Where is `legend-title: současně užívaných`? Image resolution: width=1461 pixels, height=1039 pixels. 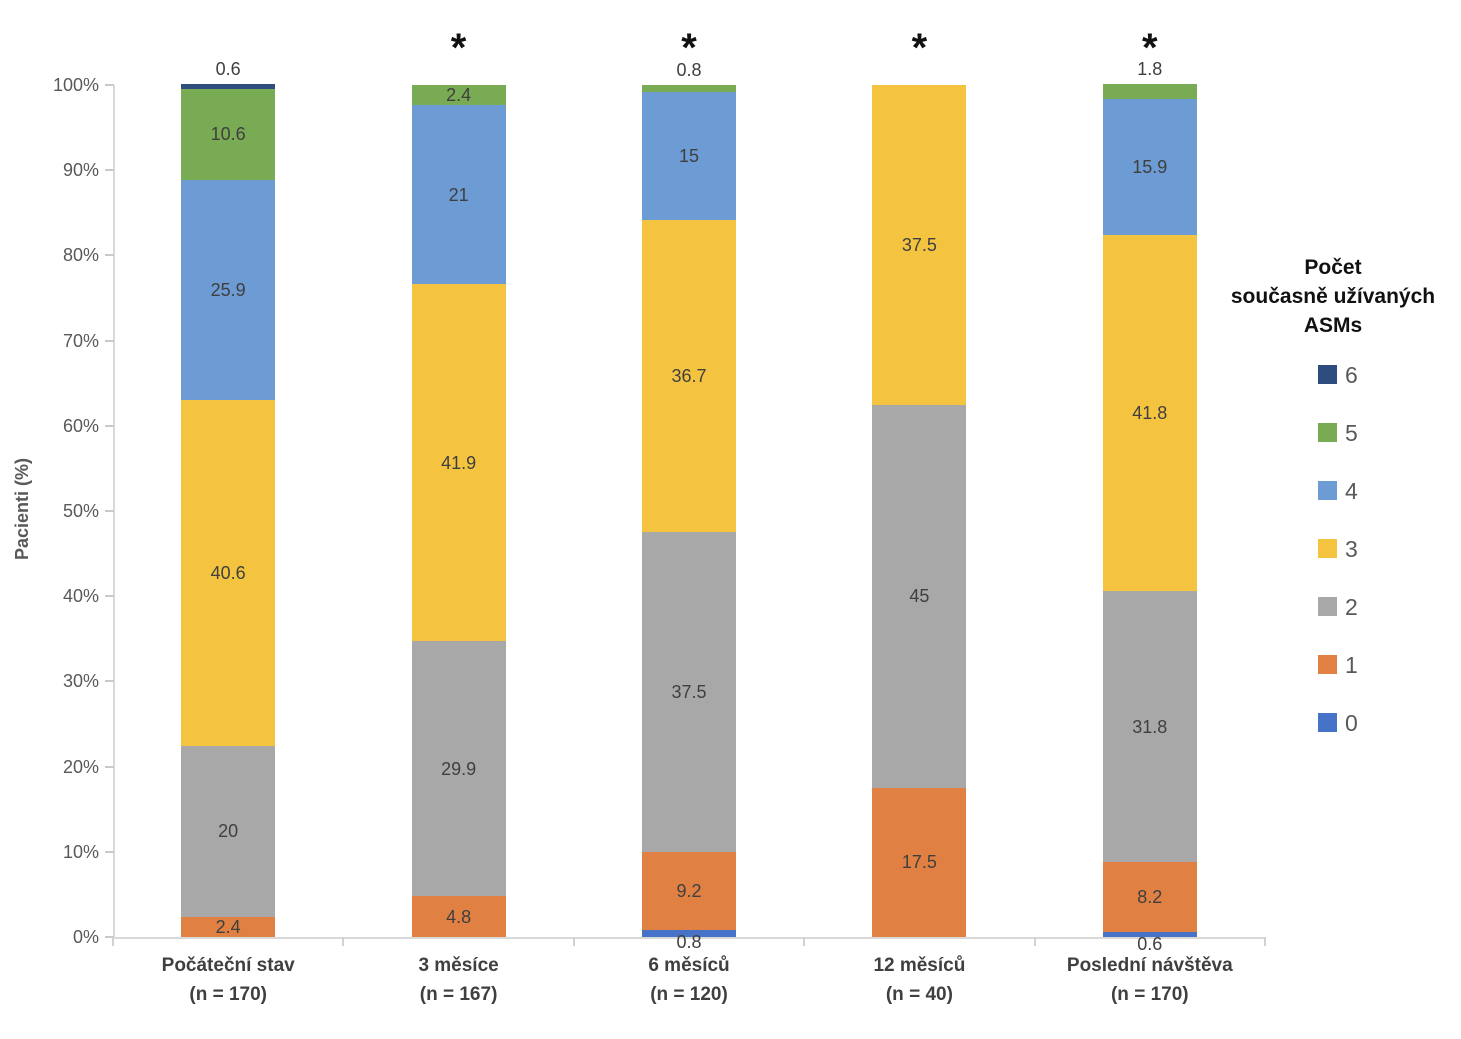
legend-title: současně užívaných is located at coordinates (1333, 296).